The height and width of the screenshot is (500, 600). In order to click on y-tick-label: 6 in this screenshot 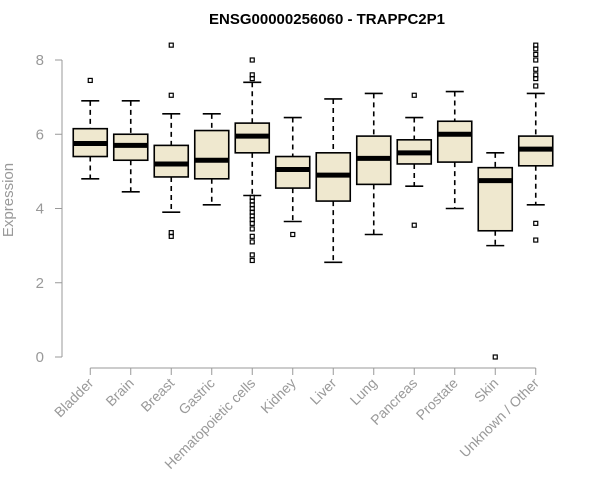, I will do `click(40, 134)`.